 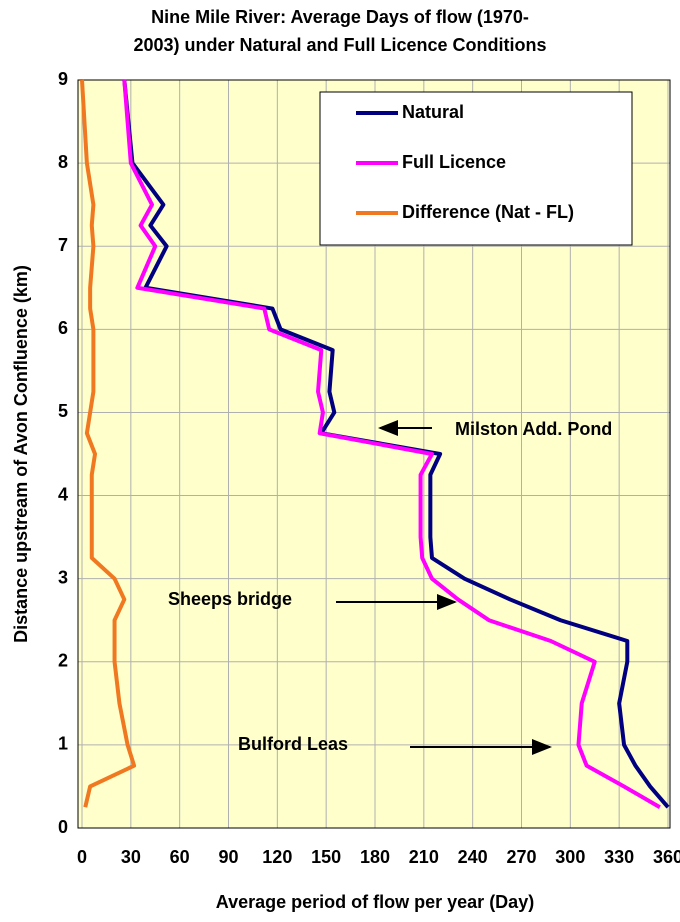 What do you see at coordinates (293, 744) in the screenshot?
I see `annotation: Bulford Leas` at bounding box center [293, 744].